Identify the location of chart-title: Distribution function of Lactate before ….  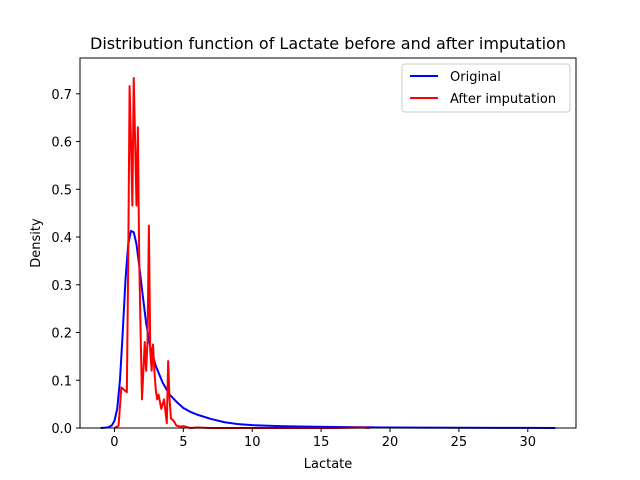
(328, 43).